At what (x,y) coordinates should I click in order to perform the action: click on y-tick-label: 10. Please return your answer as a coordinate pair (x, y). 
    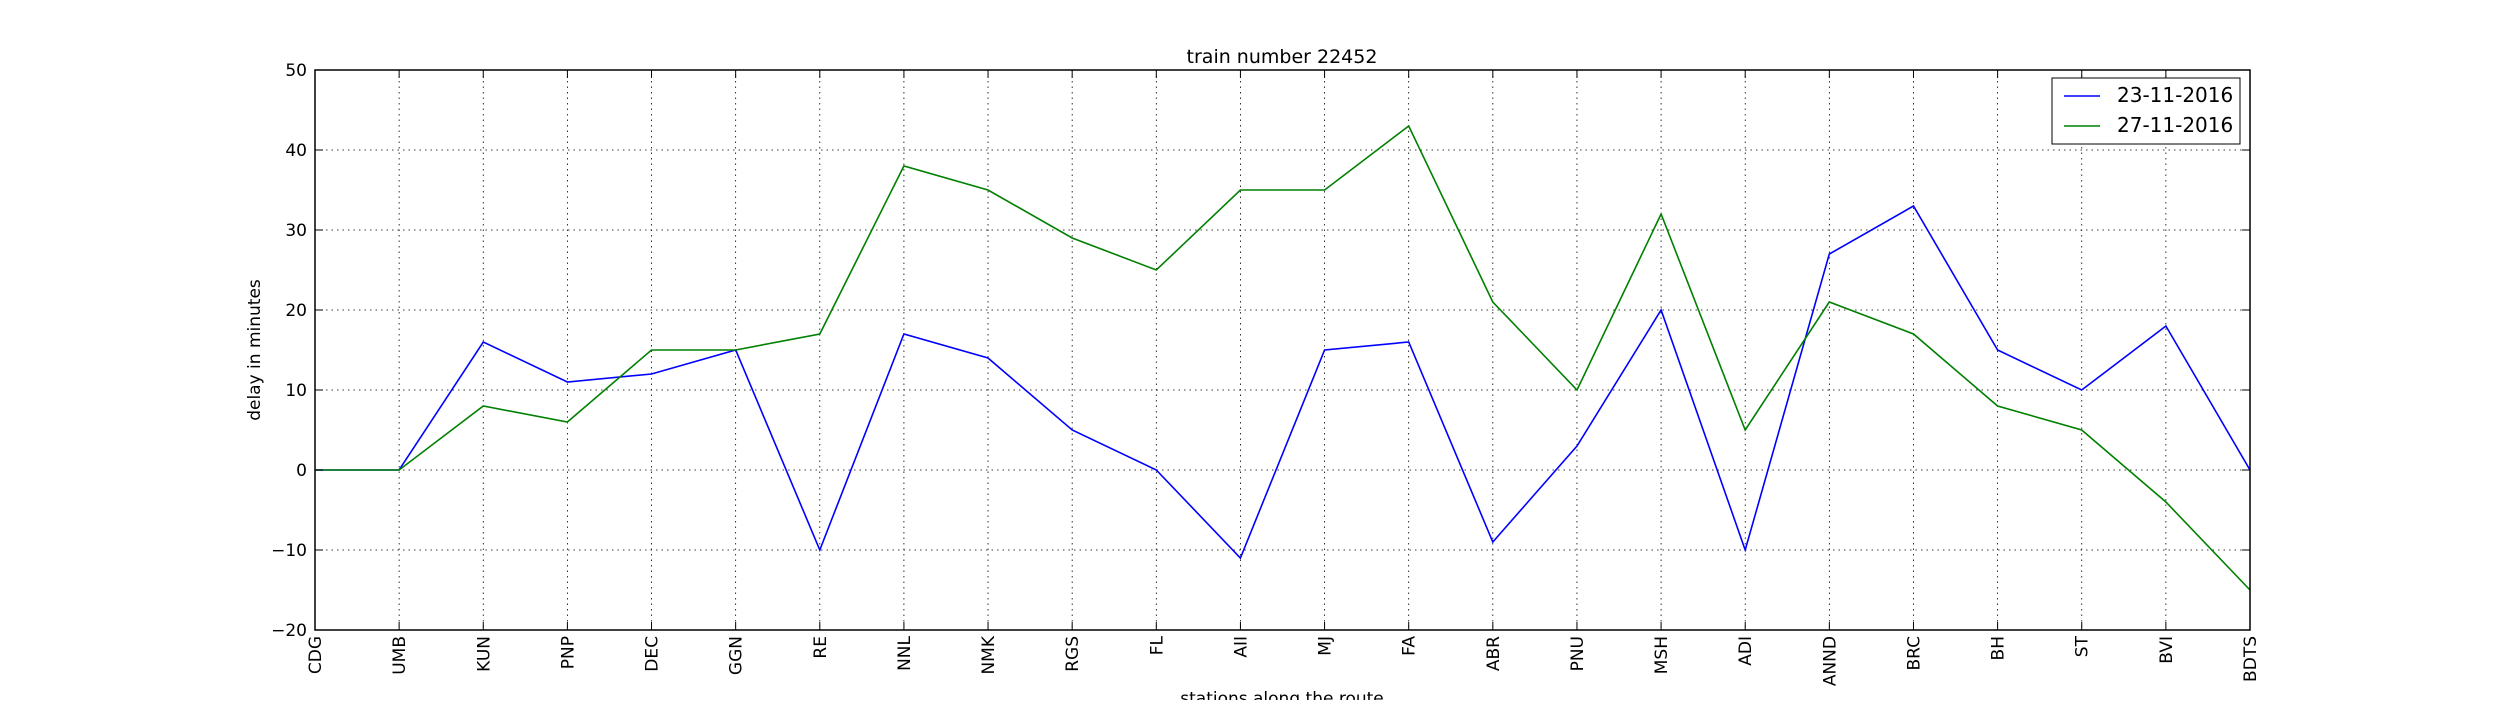
    Looking at the image, I should click on (296, 391).